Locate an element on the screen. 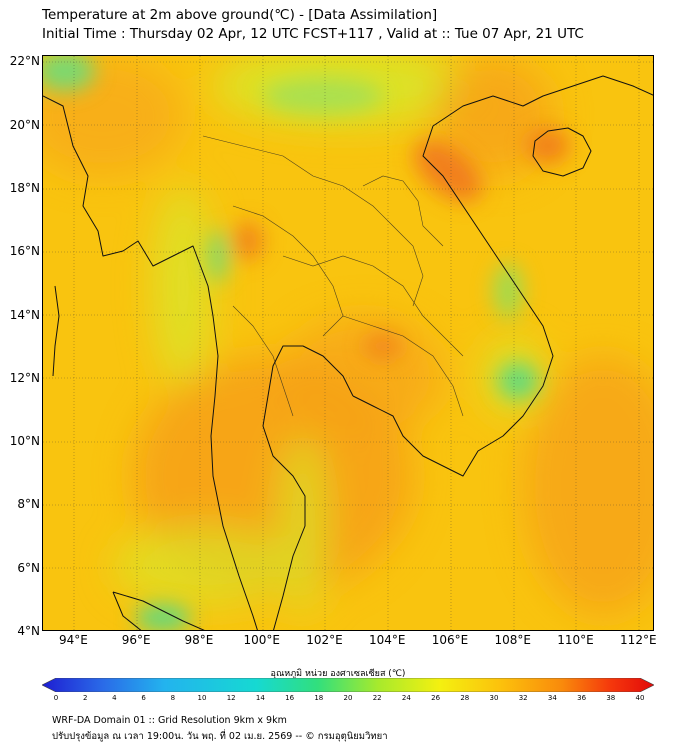 The height and width of the screenshot is (756, 676). colorbar-gradient is located at coordinates (348, 685).